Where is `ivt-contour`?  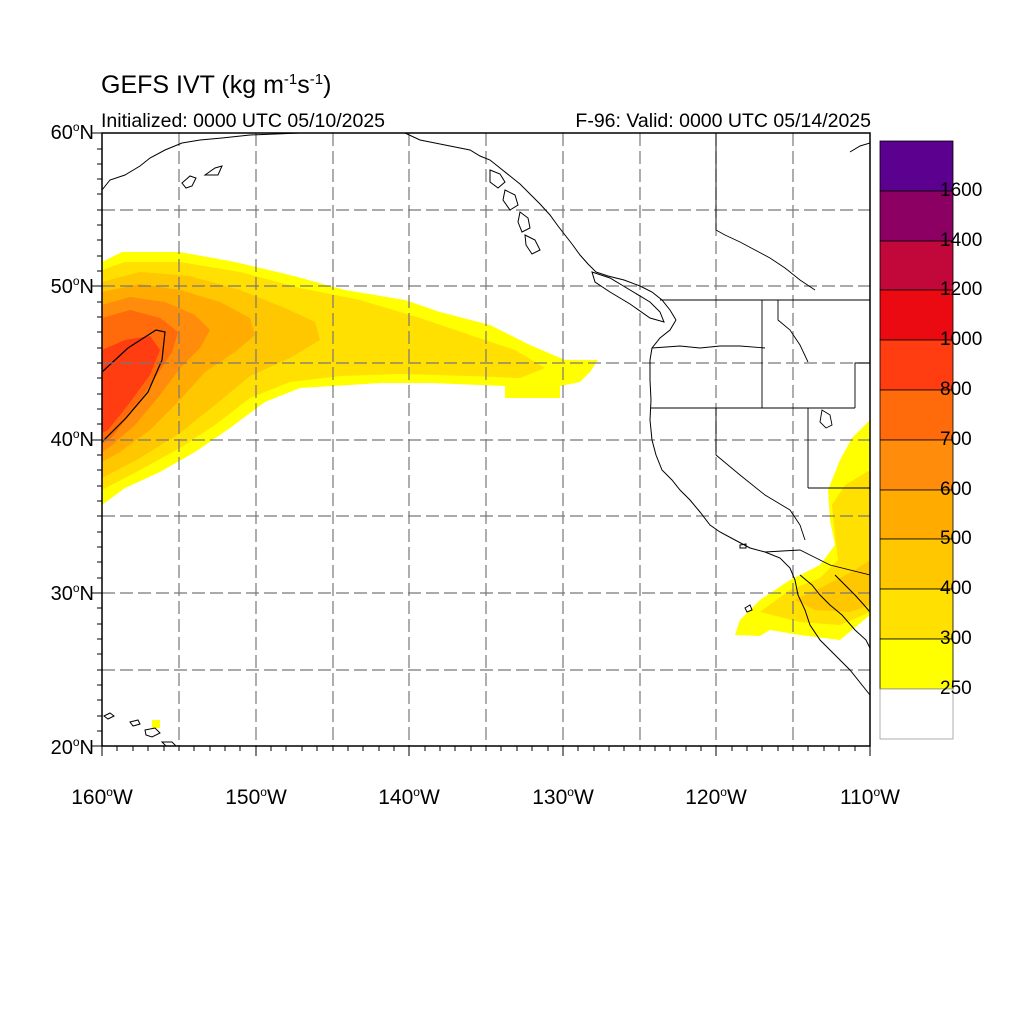 ivt-contour is located at coordinates (134, 386).